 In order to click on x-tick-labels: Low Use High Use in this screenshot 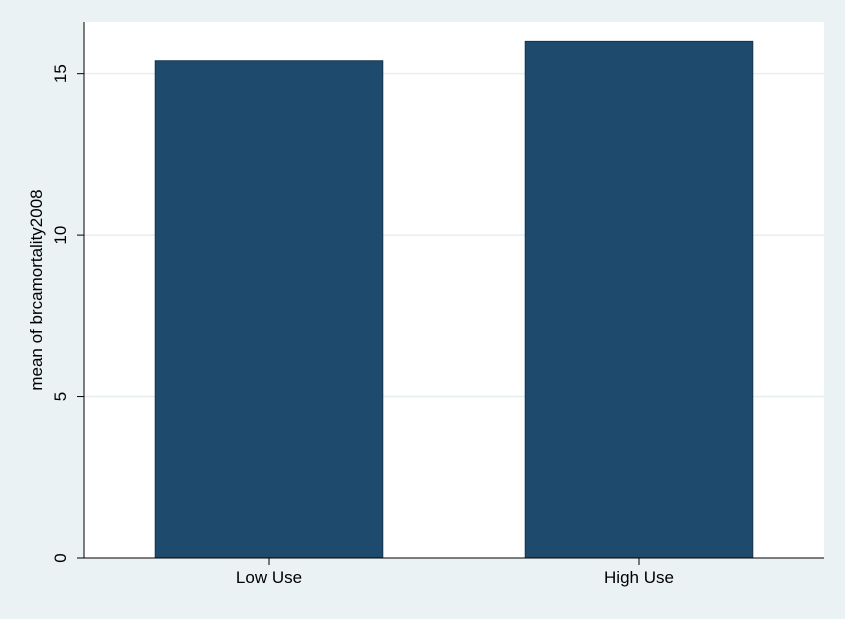, I will do `click(455, 572)`.